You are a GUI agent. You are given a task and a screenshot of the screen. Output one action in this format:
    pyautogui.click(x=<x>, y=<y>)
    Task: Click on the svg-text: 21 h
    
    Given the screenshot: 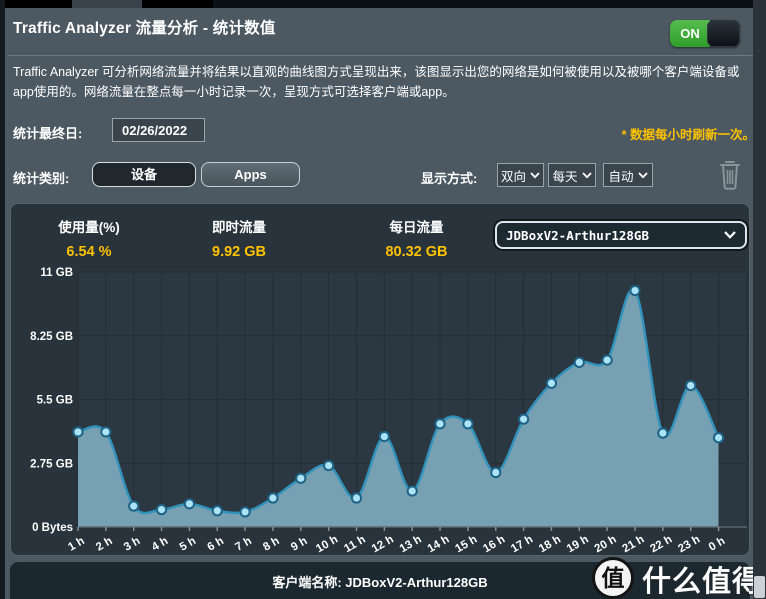 What is the action you would take?
    pyautogui.click(x=634, y=544)
    